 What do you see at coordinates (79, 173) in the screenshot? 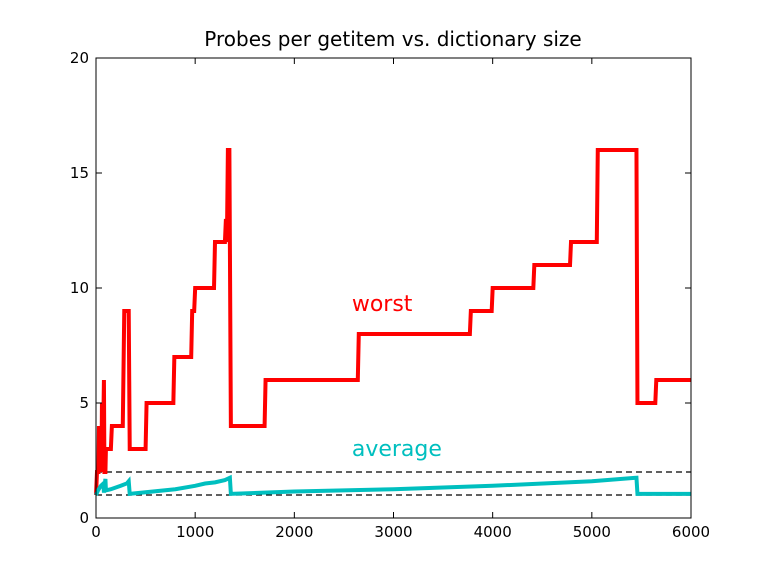
I see `y-tick-label: 15` at bounding box center [79, 173].